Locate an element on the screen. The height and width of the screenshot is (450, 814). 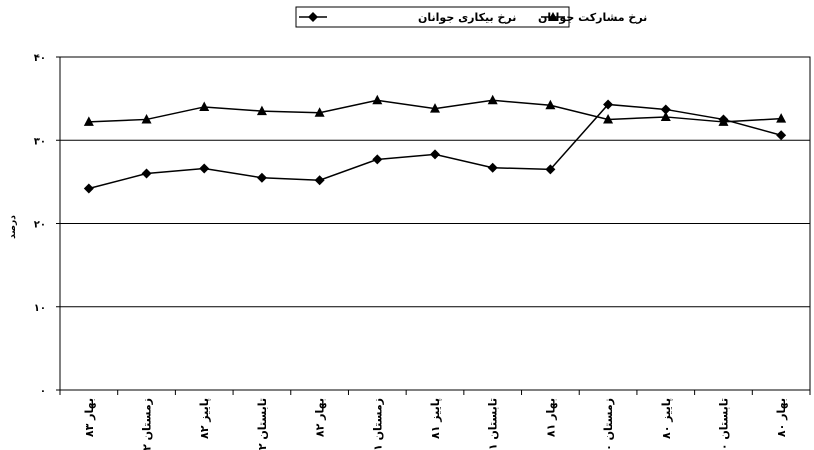
x-tick-label: زمستان ۸۲ is located at coordinates (147, 424).